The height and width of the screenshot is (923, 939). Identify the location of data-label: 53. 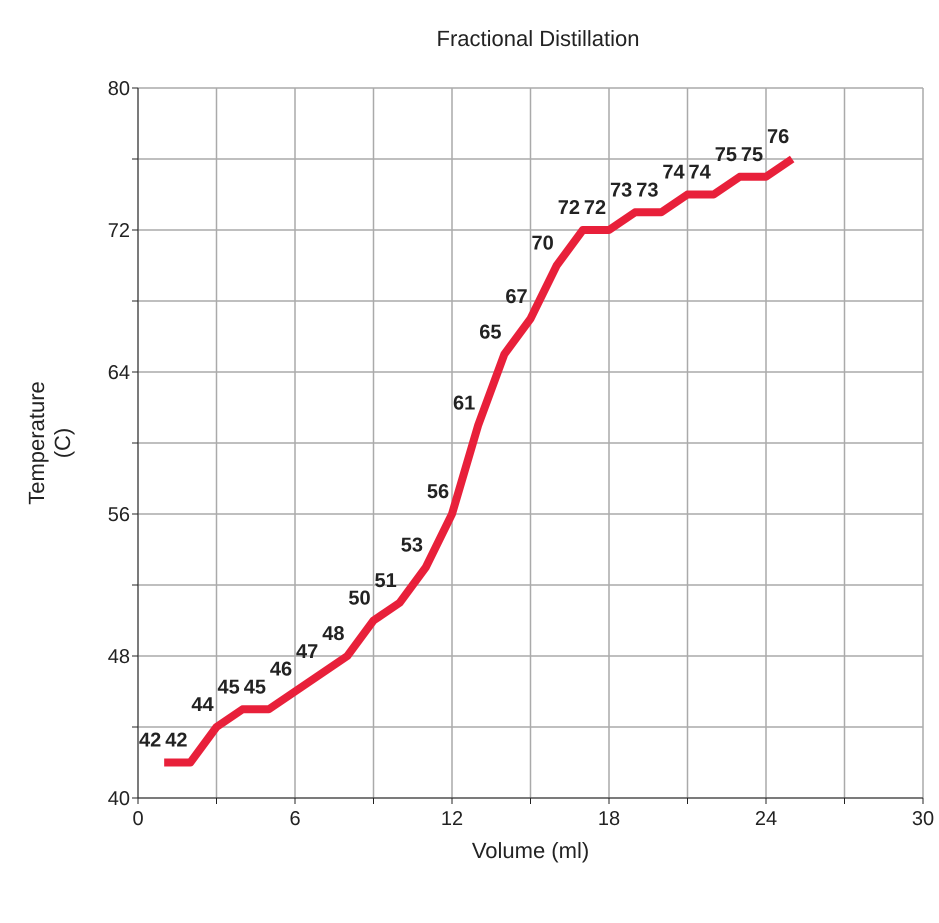
(411, 545).